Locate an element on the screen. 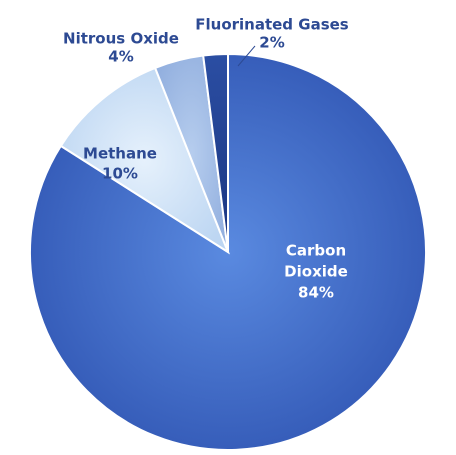 The height and width of the screenshot is (455, 456). slice-value-carbon-dioxide: 84% is located at coordinates (316, 293).